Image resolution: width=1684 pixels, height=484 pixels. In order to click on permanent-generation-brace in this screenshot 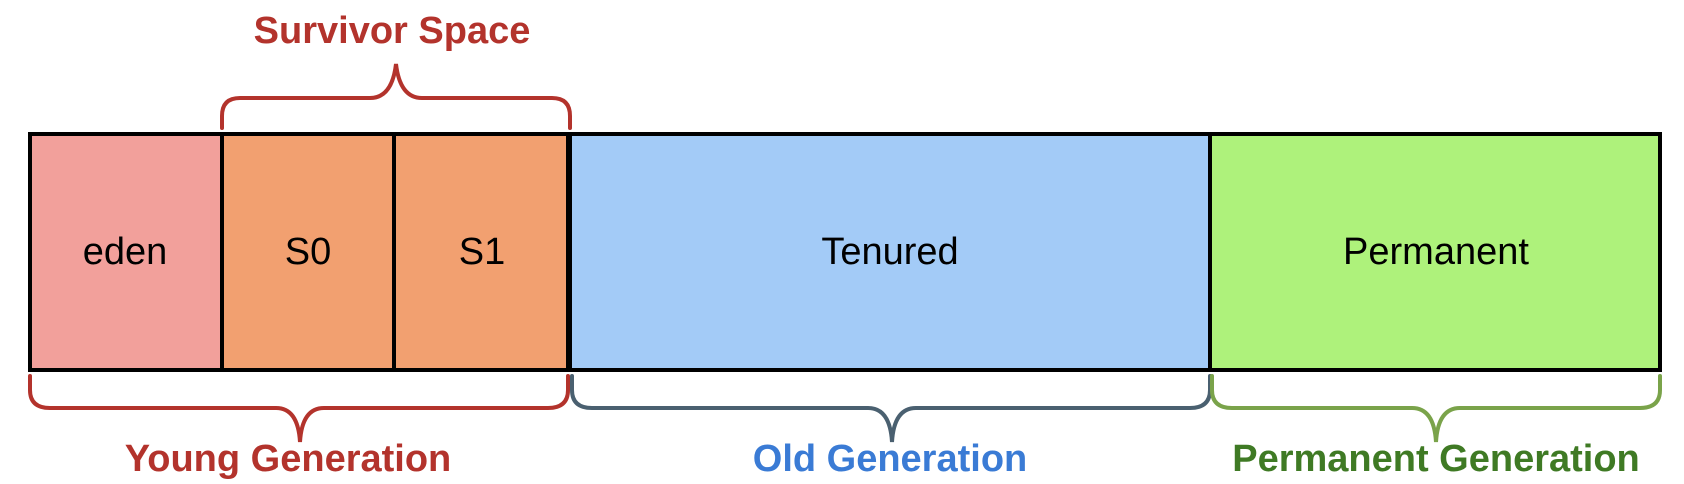, I will do `click(1436, 408)`.